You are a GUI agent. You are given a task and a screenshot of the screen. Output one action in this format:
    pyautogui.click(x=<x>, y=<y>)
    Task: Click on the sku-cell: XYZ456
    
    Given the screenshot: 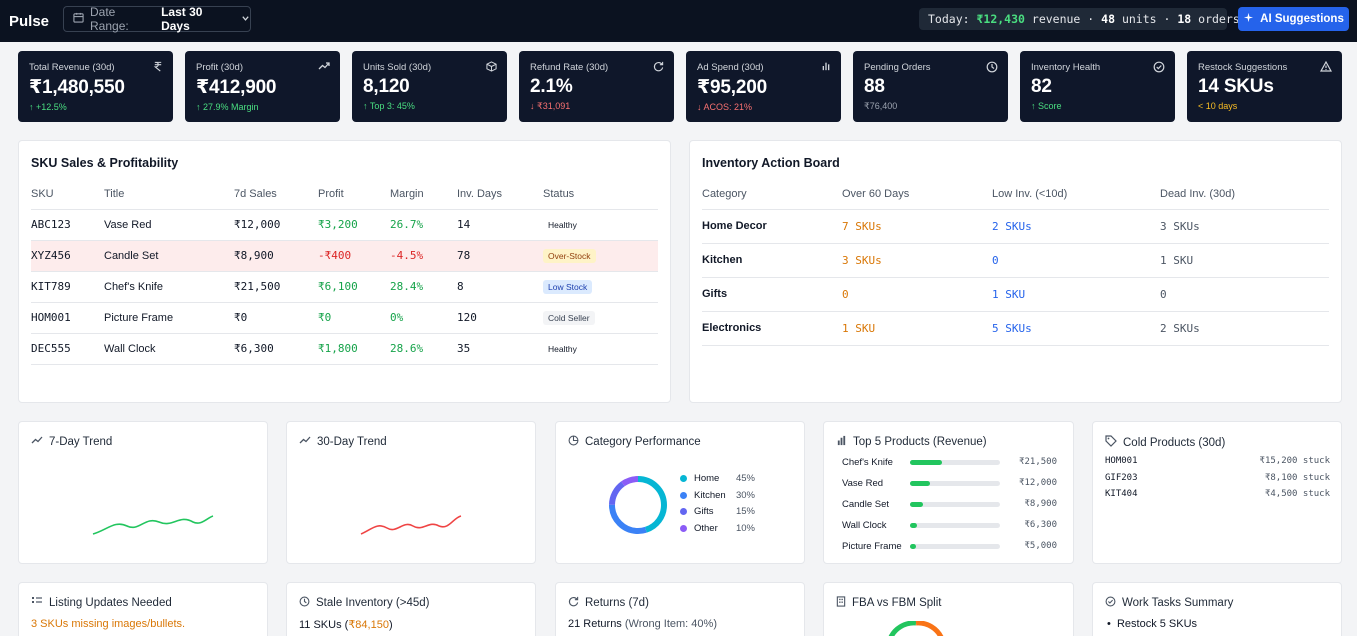 What is the action you would take?
    pyautogui.click(x=67, y=256)
    